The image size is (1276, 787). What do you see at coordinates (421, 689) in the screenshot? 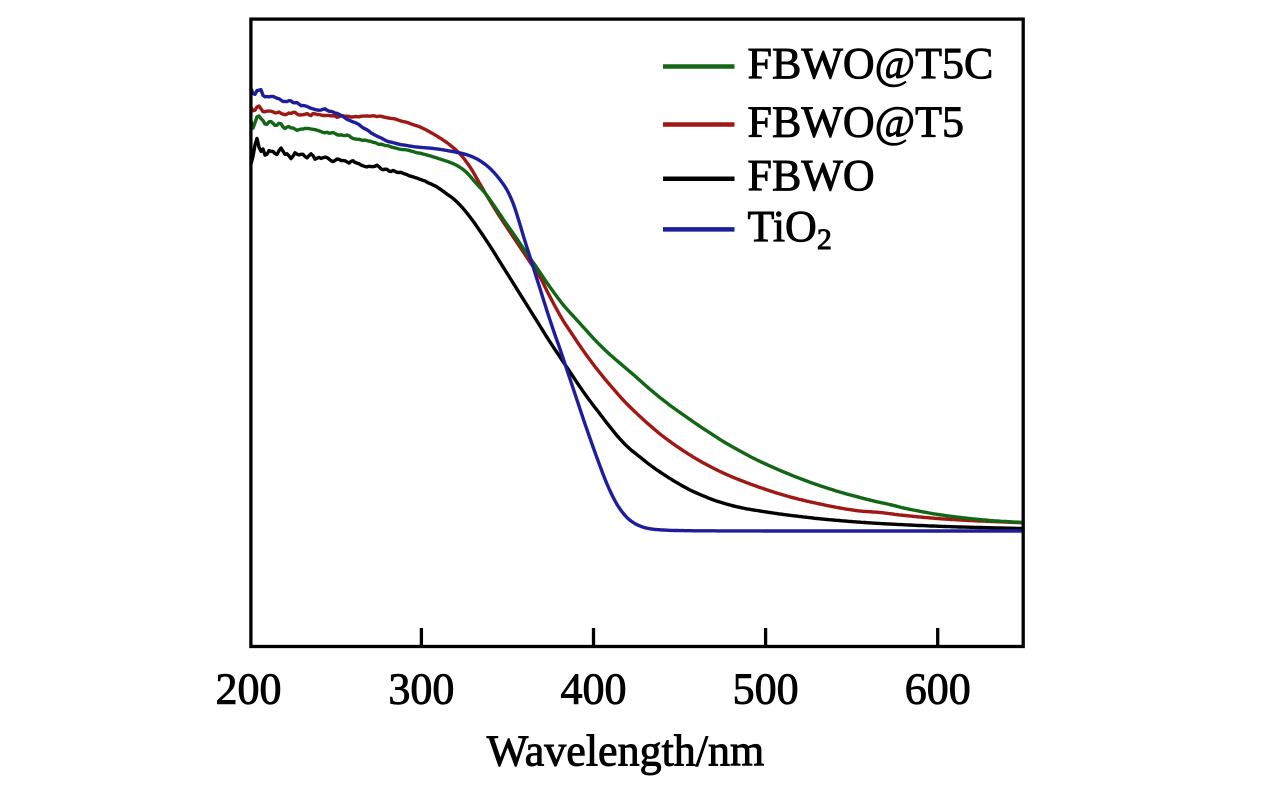
I see `svg-text: 300` at bounding box center [421, 689].